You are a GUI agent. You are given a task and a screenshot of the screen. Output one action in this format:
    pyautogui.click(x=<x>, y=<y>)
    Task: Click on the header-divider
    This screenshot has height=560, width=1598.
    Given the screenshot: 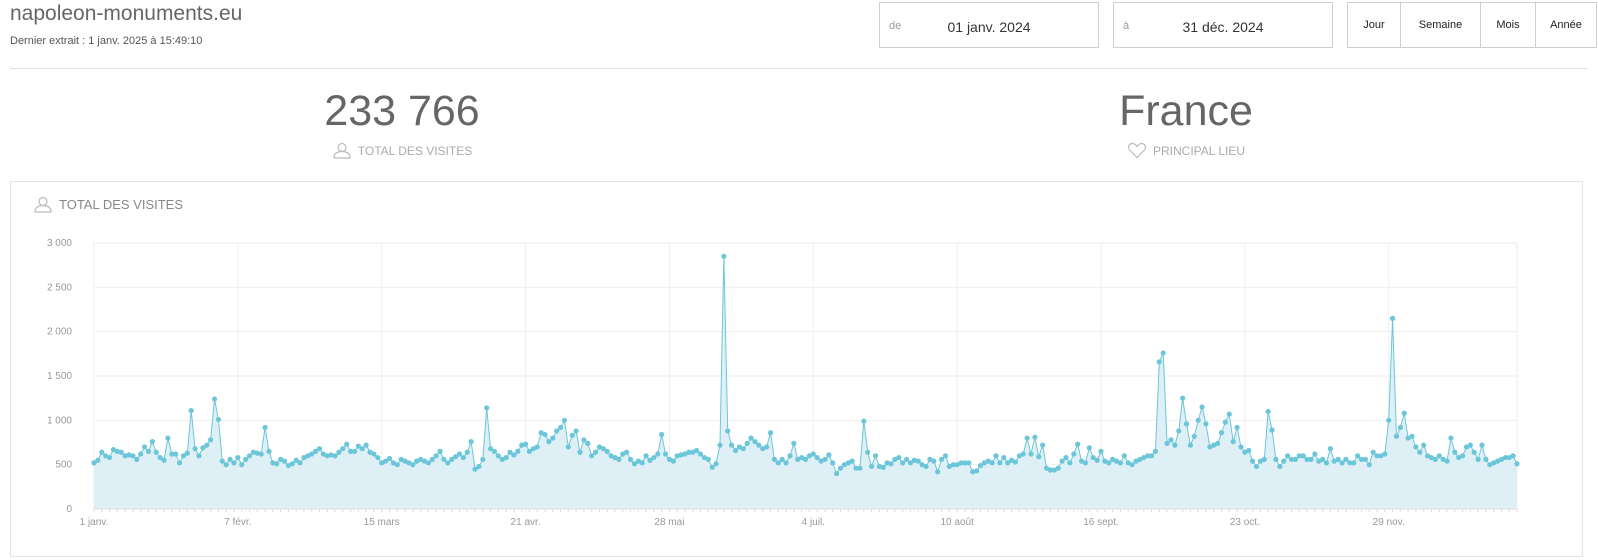 What is the action you would take?
    pyautogui.click(x=799, y=68)
    